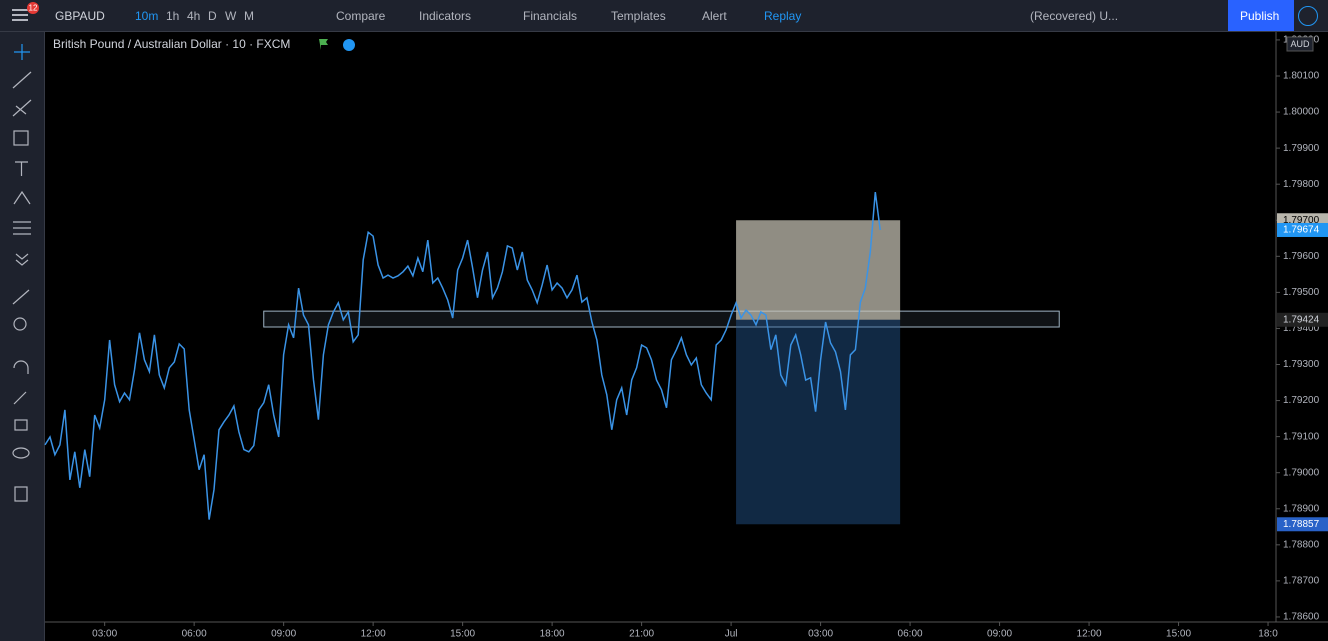 This screenshot has width=1328, height=641. I want to click on y-tick-label: 1.78700, so click(1301, 581).